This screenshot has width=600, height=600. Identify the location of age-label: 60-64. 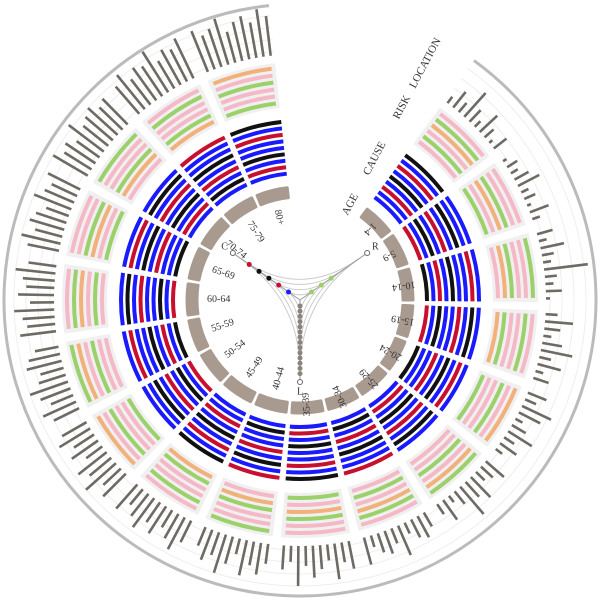
(218, 299).